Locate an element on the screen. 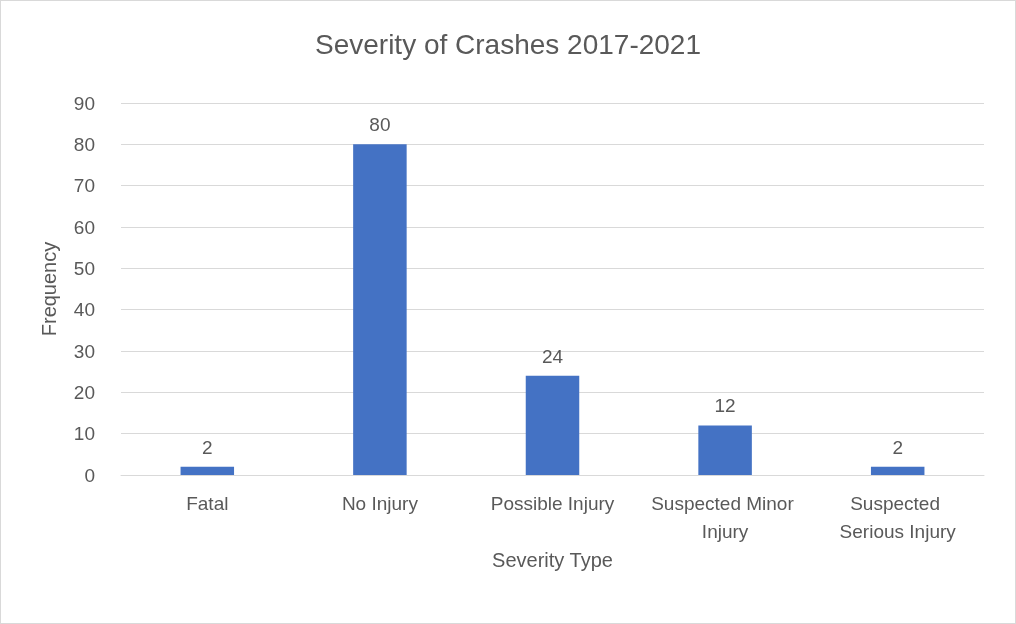 Image resolution: width=1016 pixels, height=624 pixels. y-tick-label: 0 is located at coordinates (89, 475).